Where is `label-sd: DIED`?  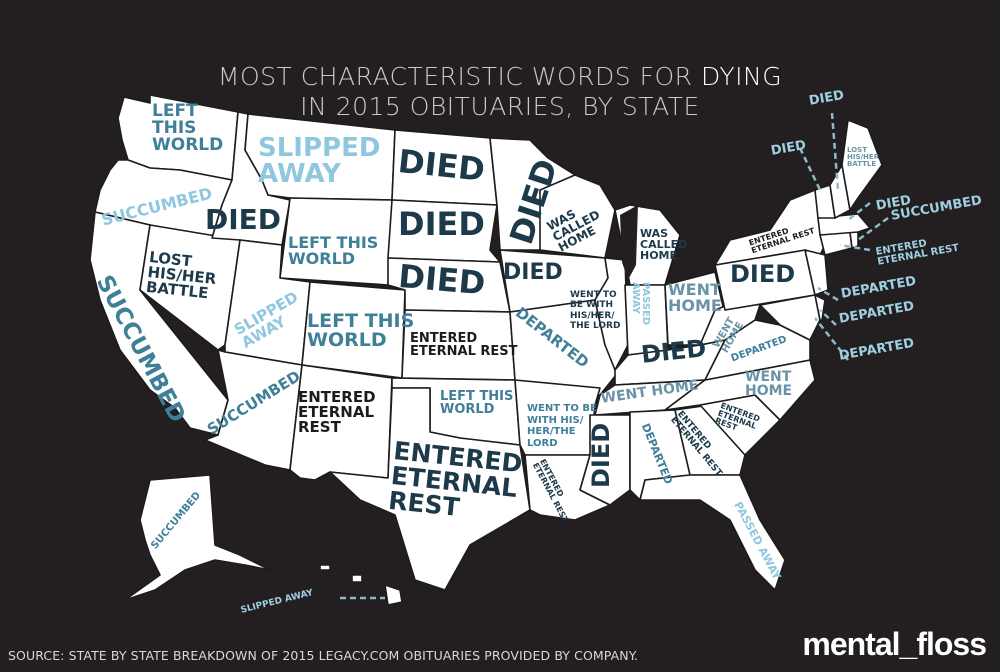 label-sd: DIED is located at coordinates (441, 224).